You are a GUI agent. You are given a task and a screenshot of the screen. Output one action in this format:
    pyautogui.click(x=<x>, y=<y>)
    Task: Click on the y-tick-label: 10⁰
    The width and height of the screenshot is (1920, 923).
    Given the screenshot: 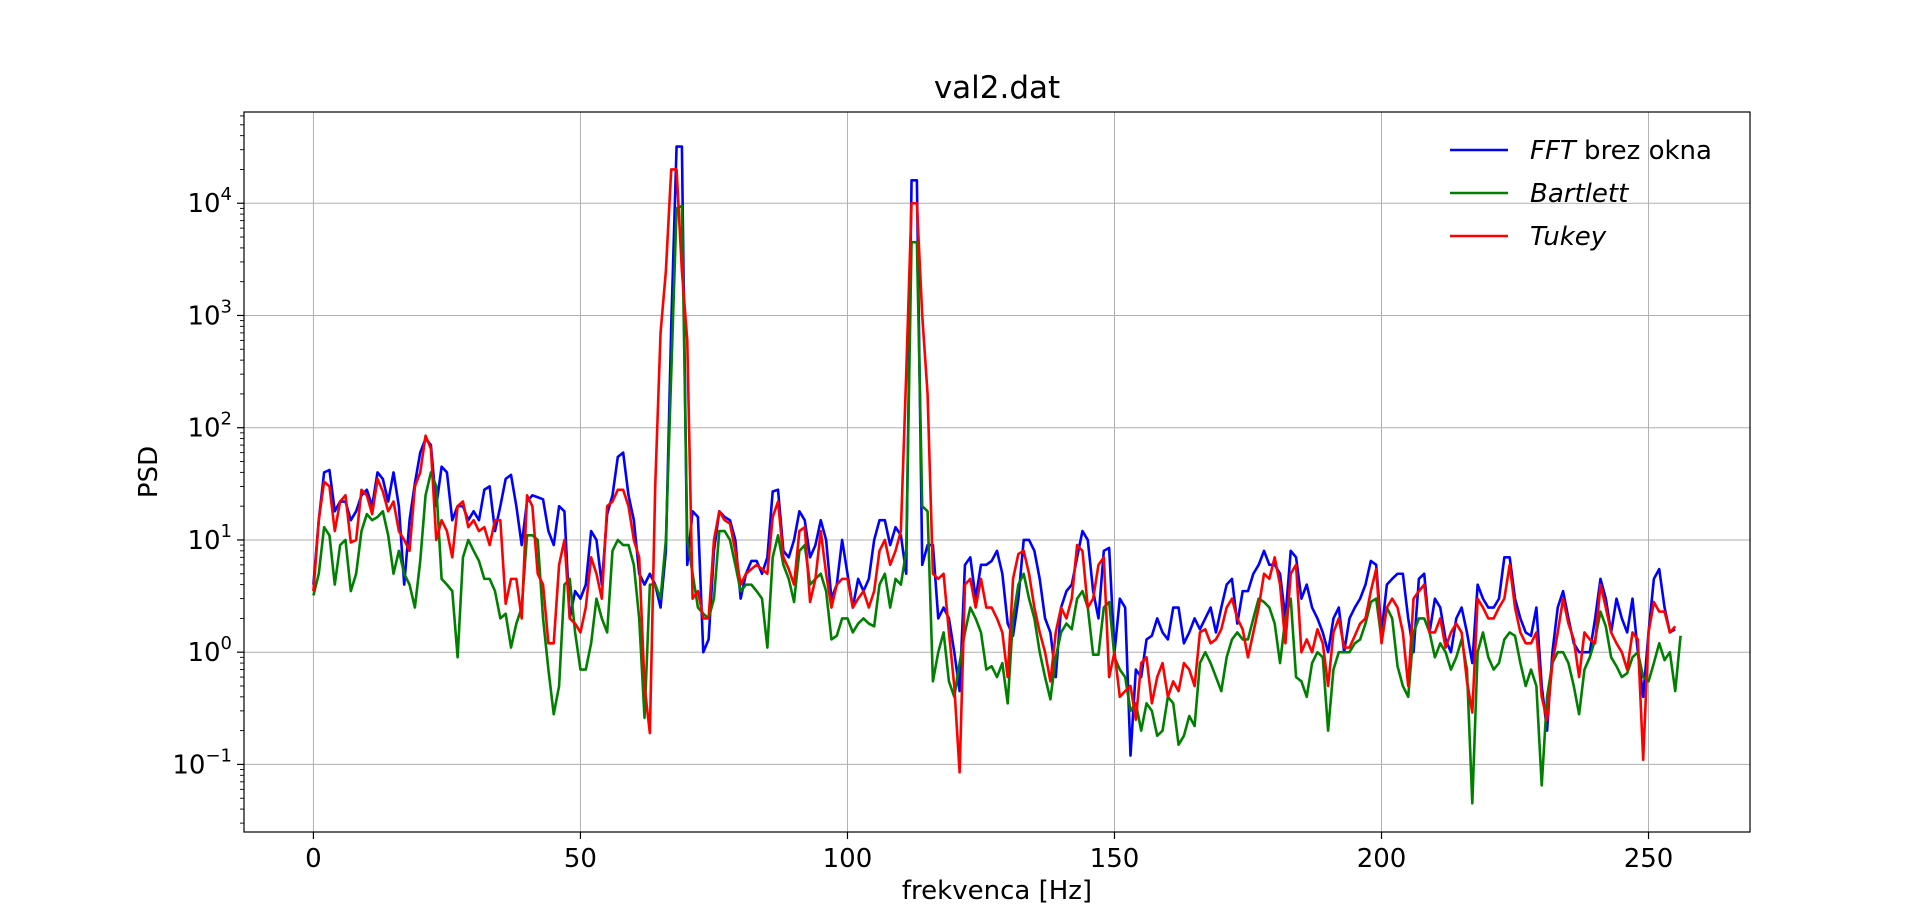 What is the action you would take?
    pyautogui.click(x=209, y=650)
    